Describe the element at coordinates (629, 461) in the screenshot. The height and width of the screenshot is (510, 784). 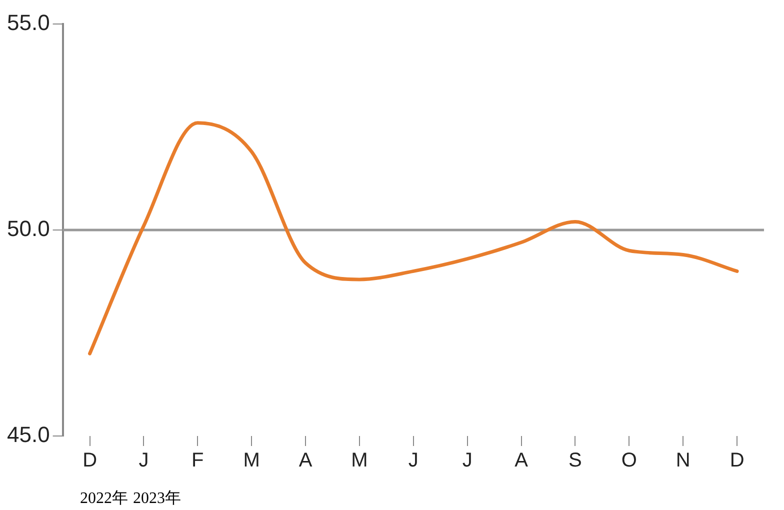
I see `x-tick-label: O` at that location.